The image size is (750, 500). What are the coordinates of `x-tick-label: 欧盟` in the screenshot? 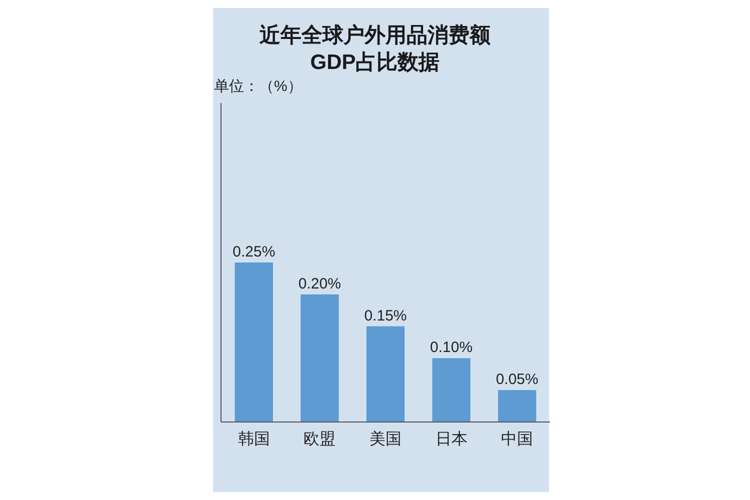 It's located at (320, 439).